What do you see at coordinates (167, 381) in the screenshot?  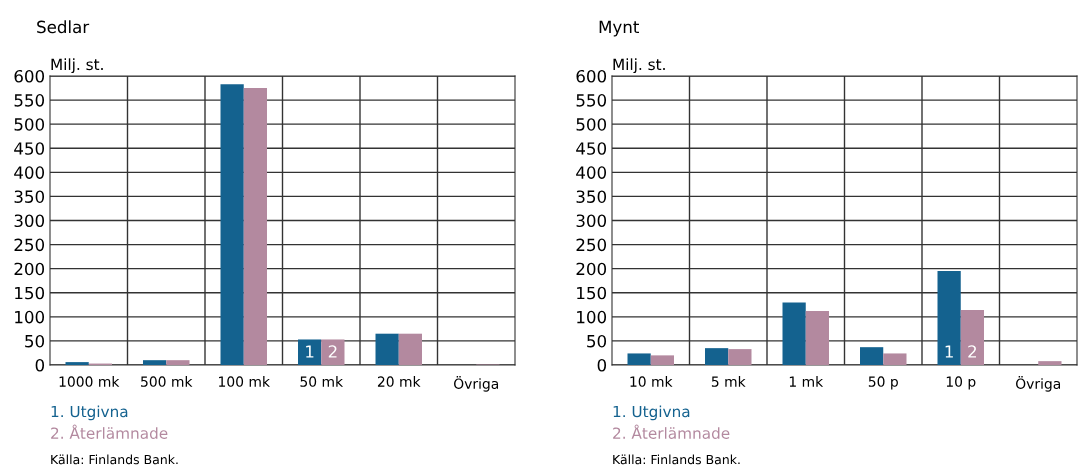 I see `x-tick-label: 500 mk` at bounding box center [167, 381].